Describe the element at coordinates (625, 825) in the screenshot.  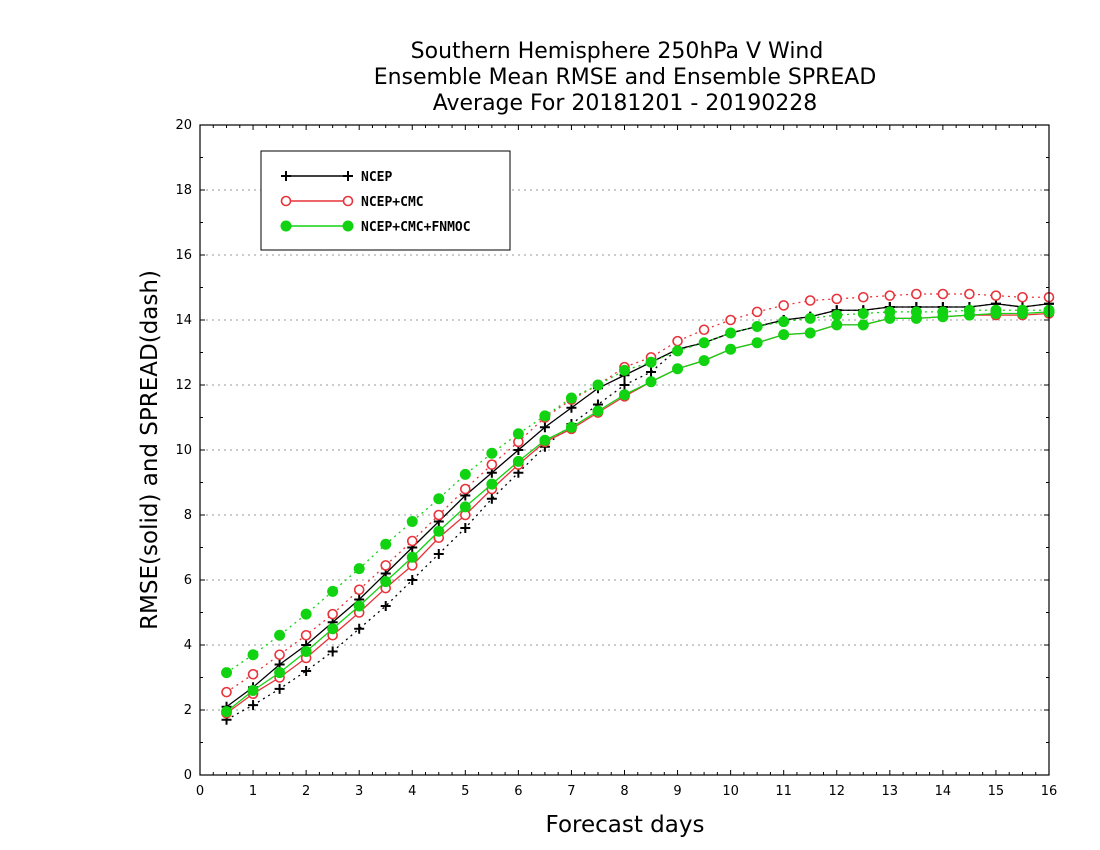
I see `x-axis-label: Forecast days` at that location.